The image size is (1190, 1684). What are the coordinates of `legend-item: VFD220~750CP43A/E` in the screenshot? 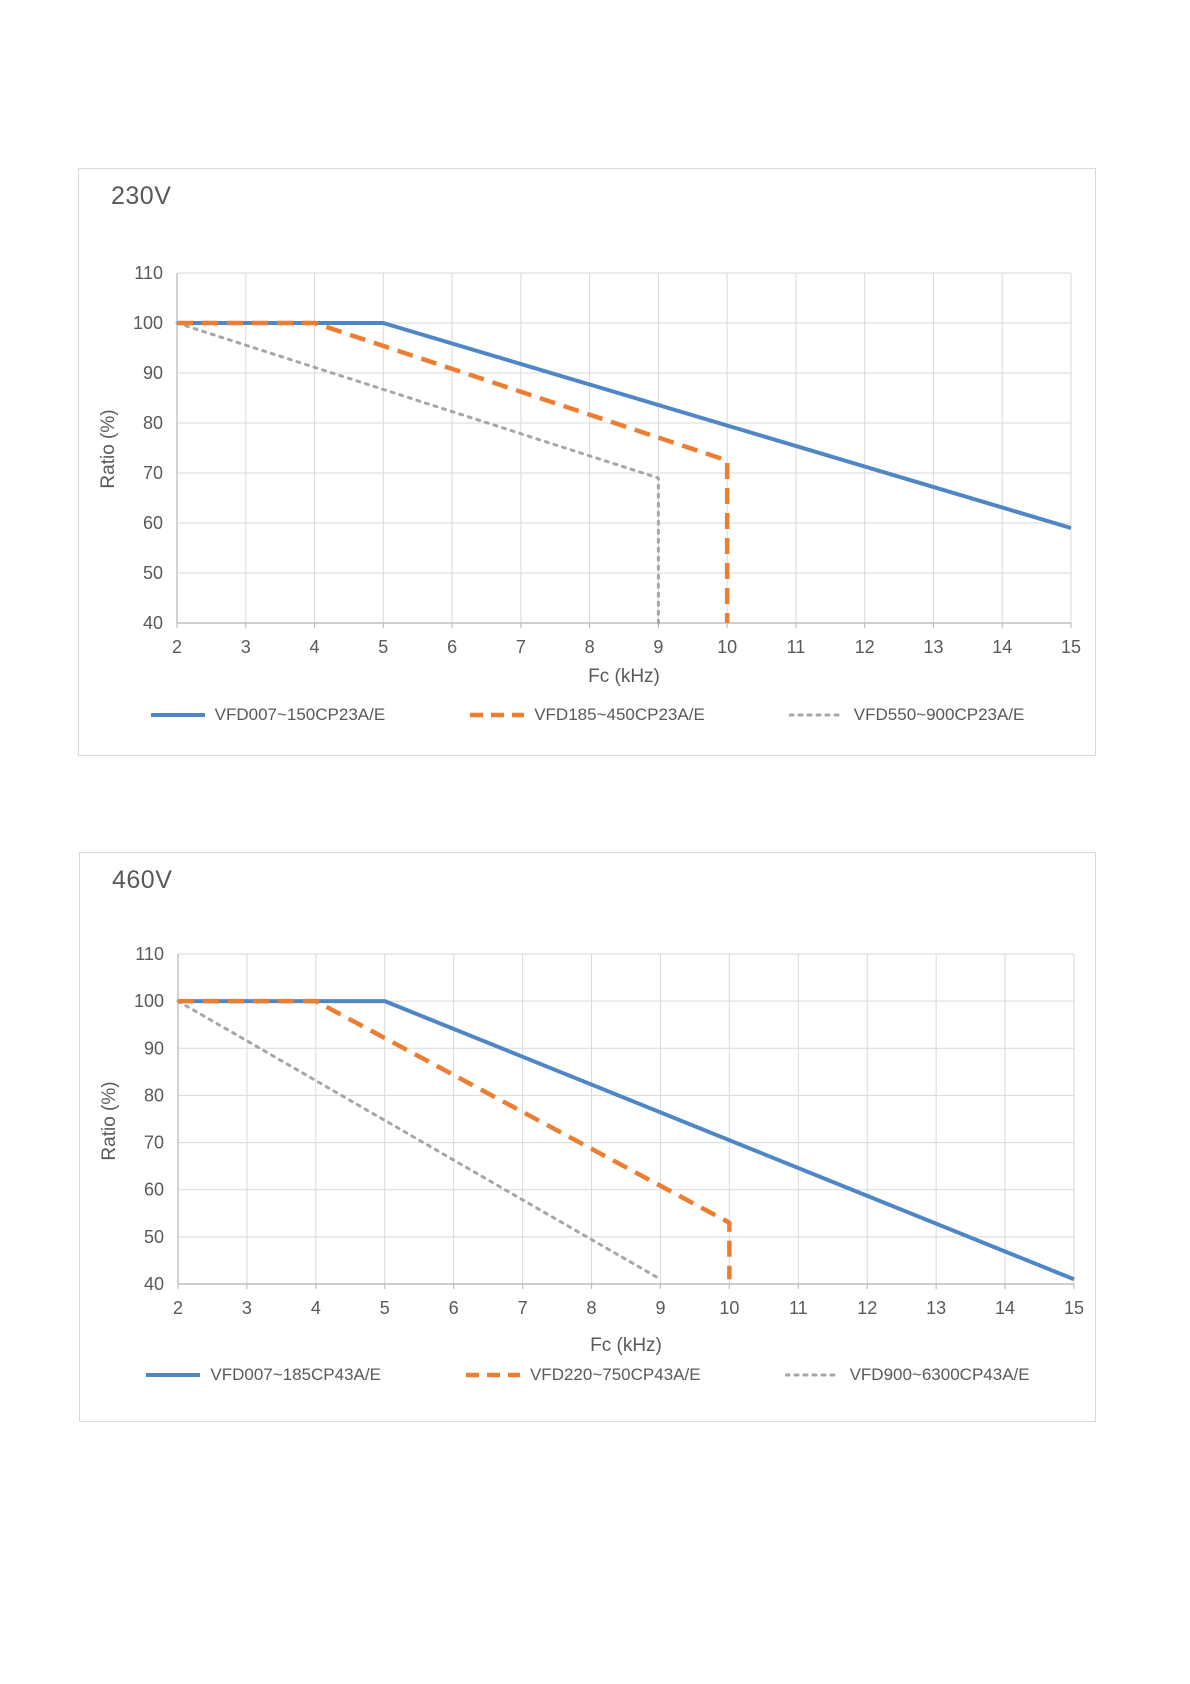 It's located at (583, 1375).